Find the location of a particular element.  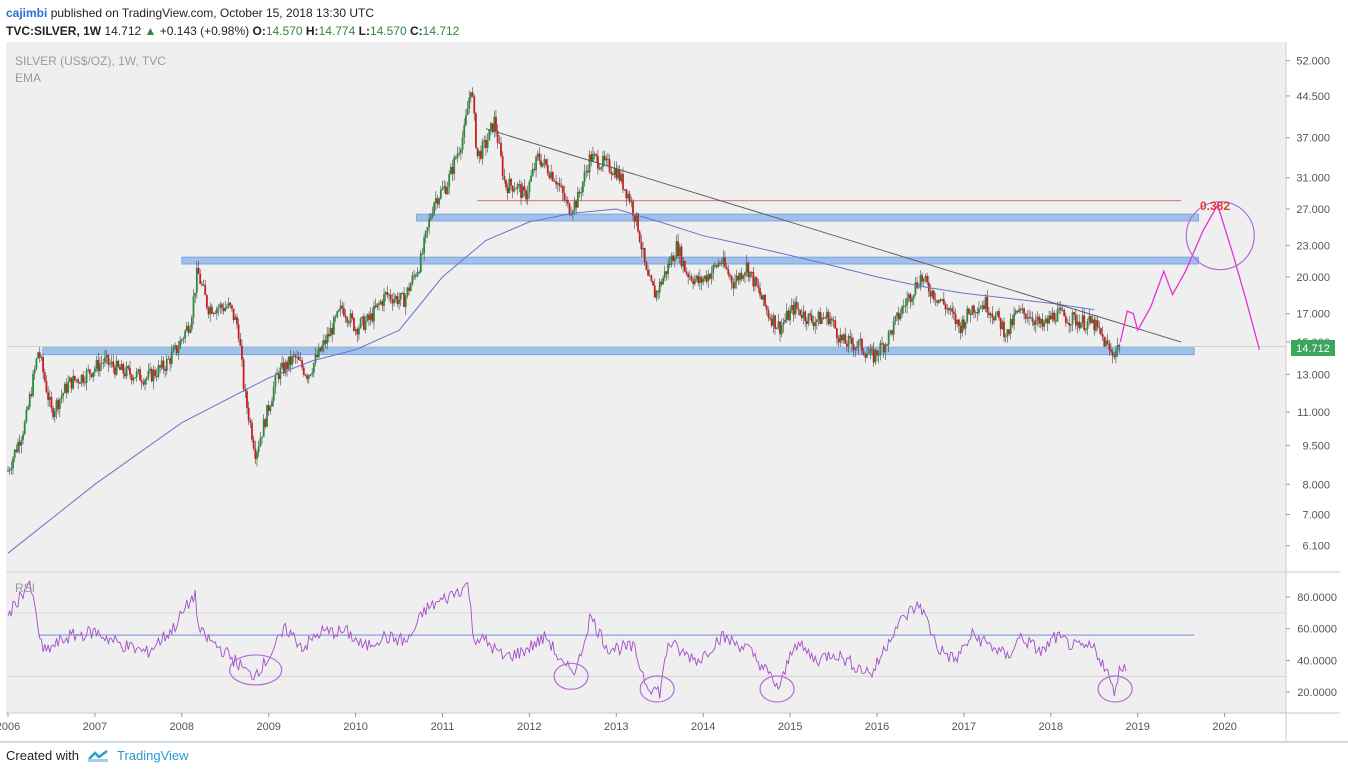

price-tick-label: 13.000 is located at coordinates (1313, 375).